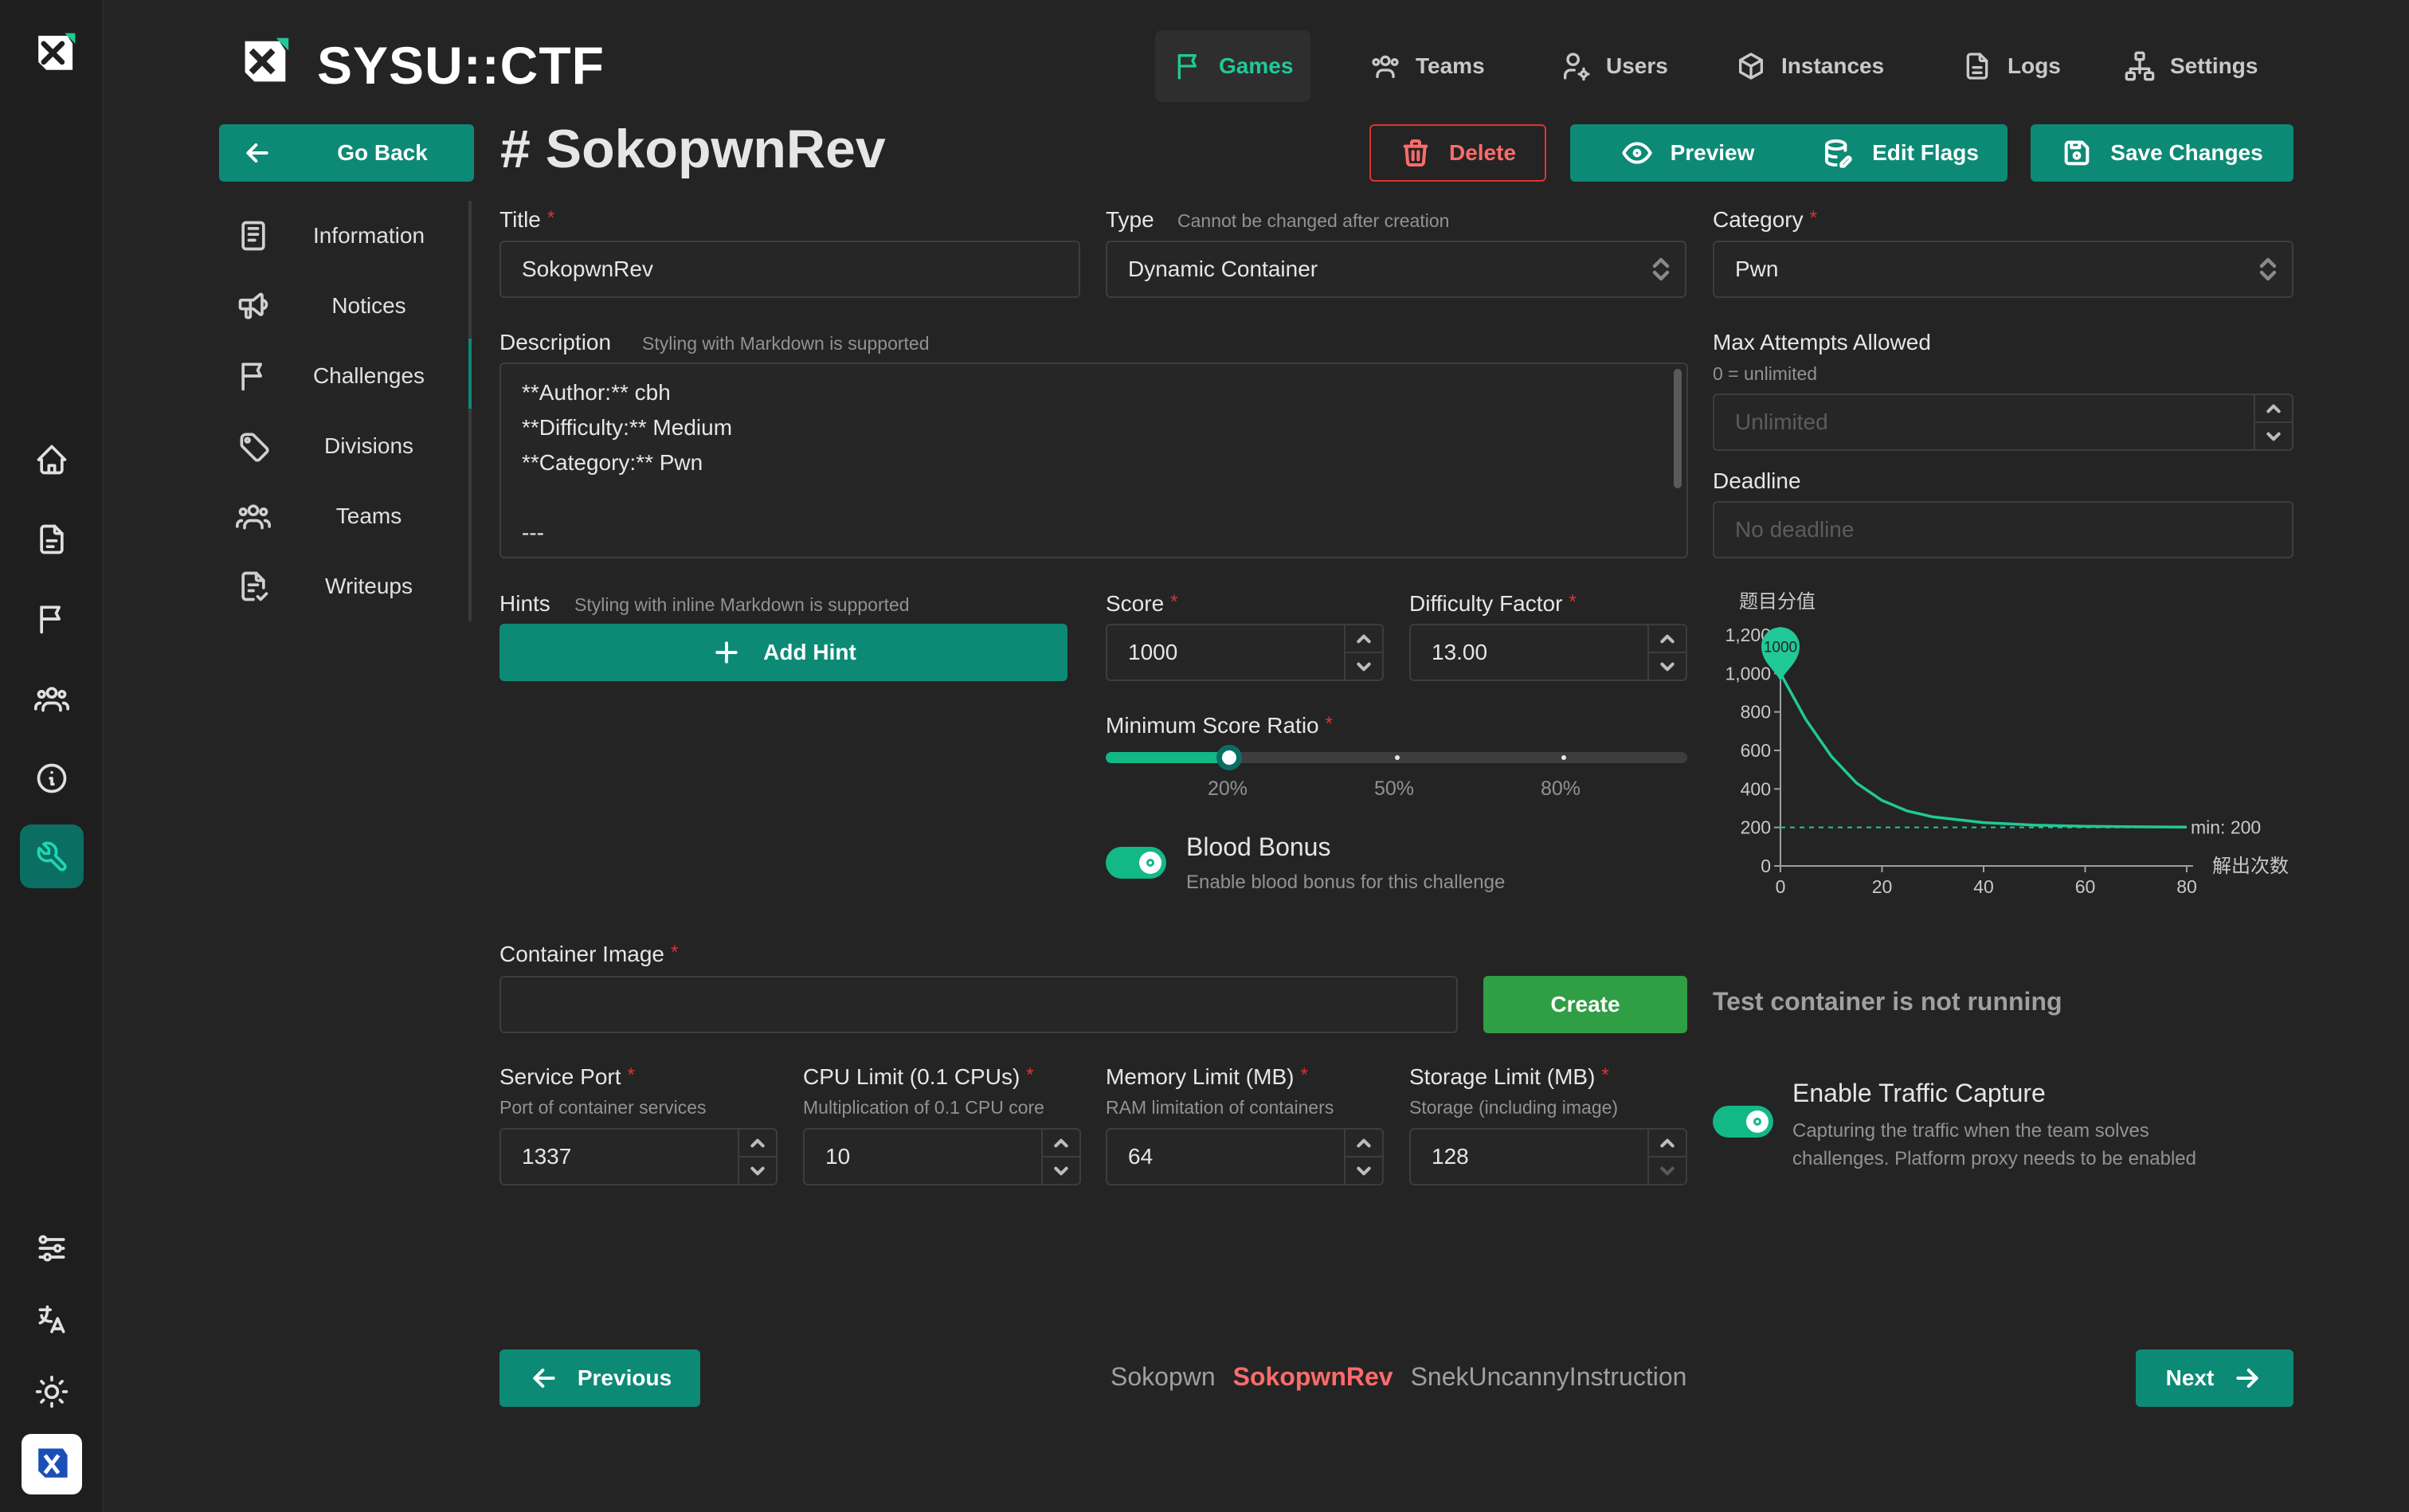 Image resolution: width=2409 pixels, height=1512 pixels. Describe the element at coordinates (2003, 530) in the screenshot. I see `deadline-input: No deadline` at that location.